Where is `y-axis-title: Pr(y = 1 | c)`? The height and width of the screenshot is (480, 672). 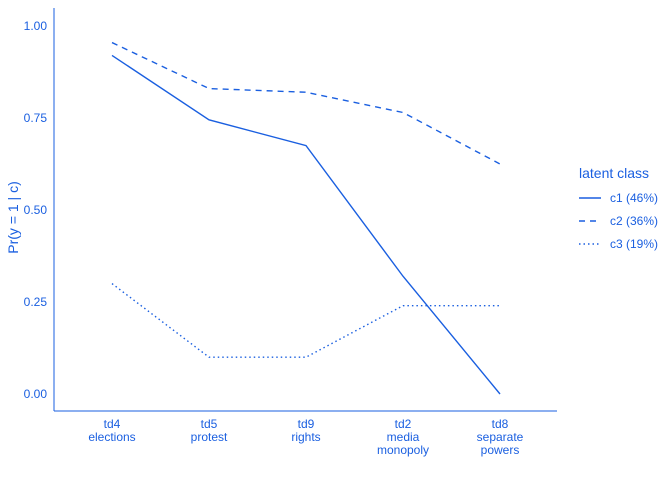 y-axis-title: Pr(y = 1 | c) is located at coordinates (13, 217).